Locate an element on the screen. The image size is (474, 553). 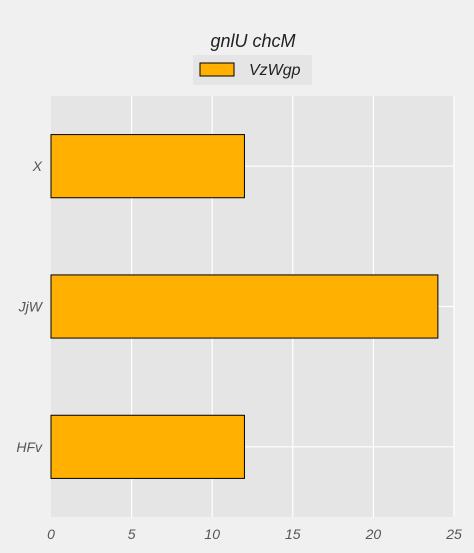
y-tick-label-2: HFv is located at coordinates (29, 447).